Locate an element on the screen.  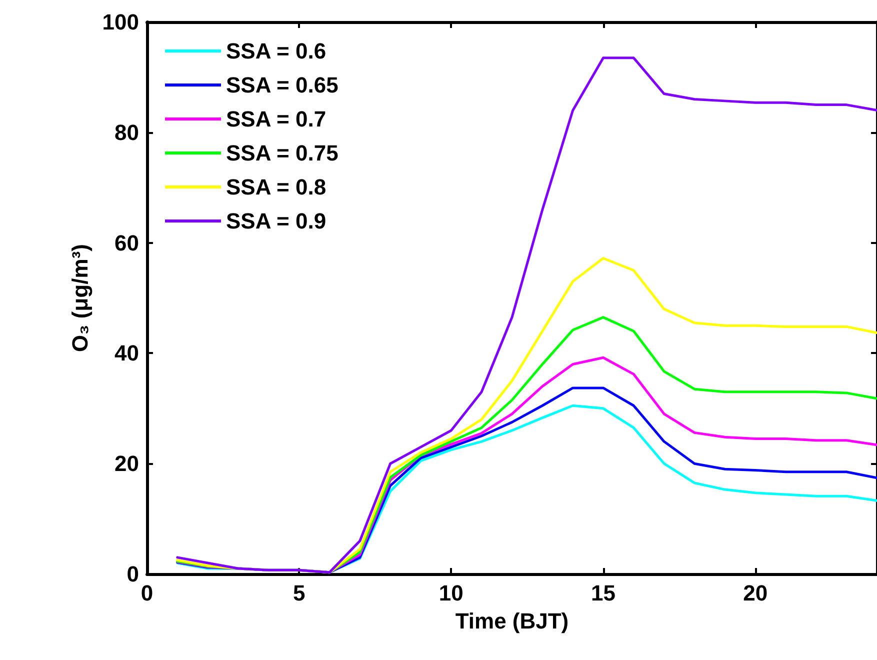
y-tick-label: 0 is located at coordinates (132, 574).